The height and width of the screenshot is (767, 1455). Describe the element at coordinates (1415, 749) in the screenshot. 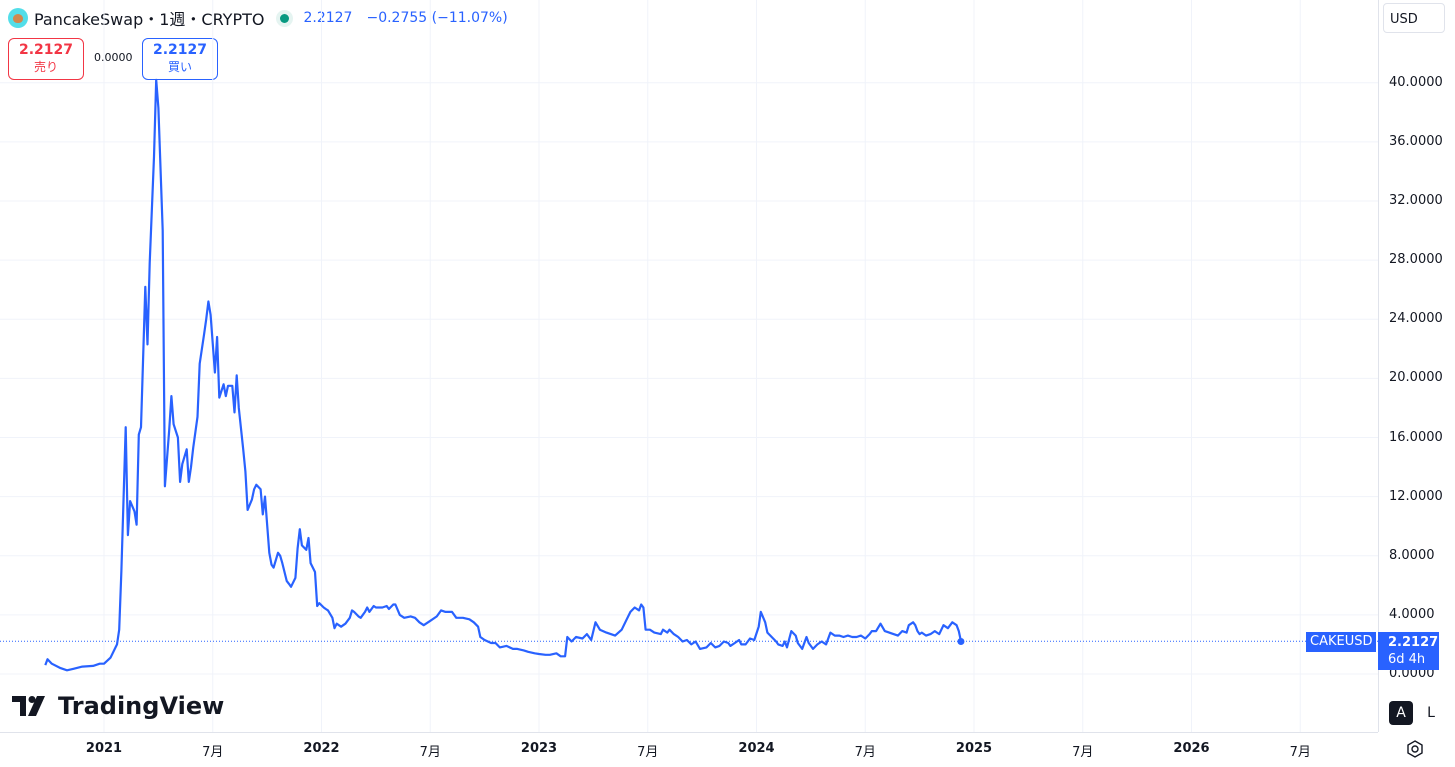

I see `settings-gear-icon` at that location.